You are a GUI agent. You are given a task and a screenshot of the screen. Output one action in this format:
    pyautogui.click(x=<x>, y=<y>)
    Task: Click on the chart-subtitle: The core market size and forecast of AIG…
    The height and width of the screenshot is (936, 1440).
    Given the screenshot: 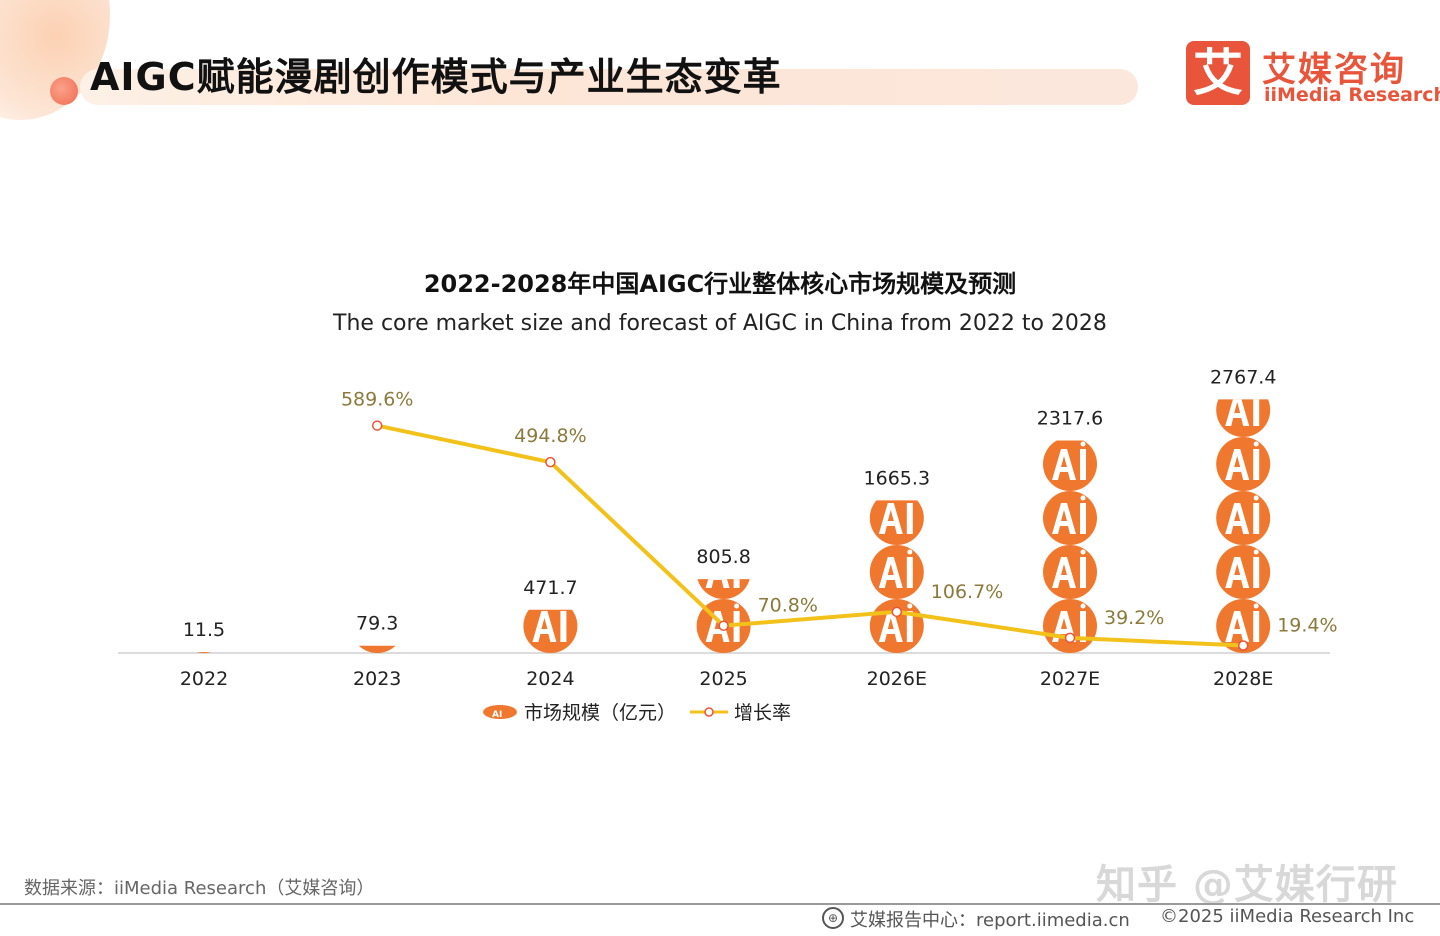 What is the action you would take?
    pyautogui.click(x=720, y=323)
    